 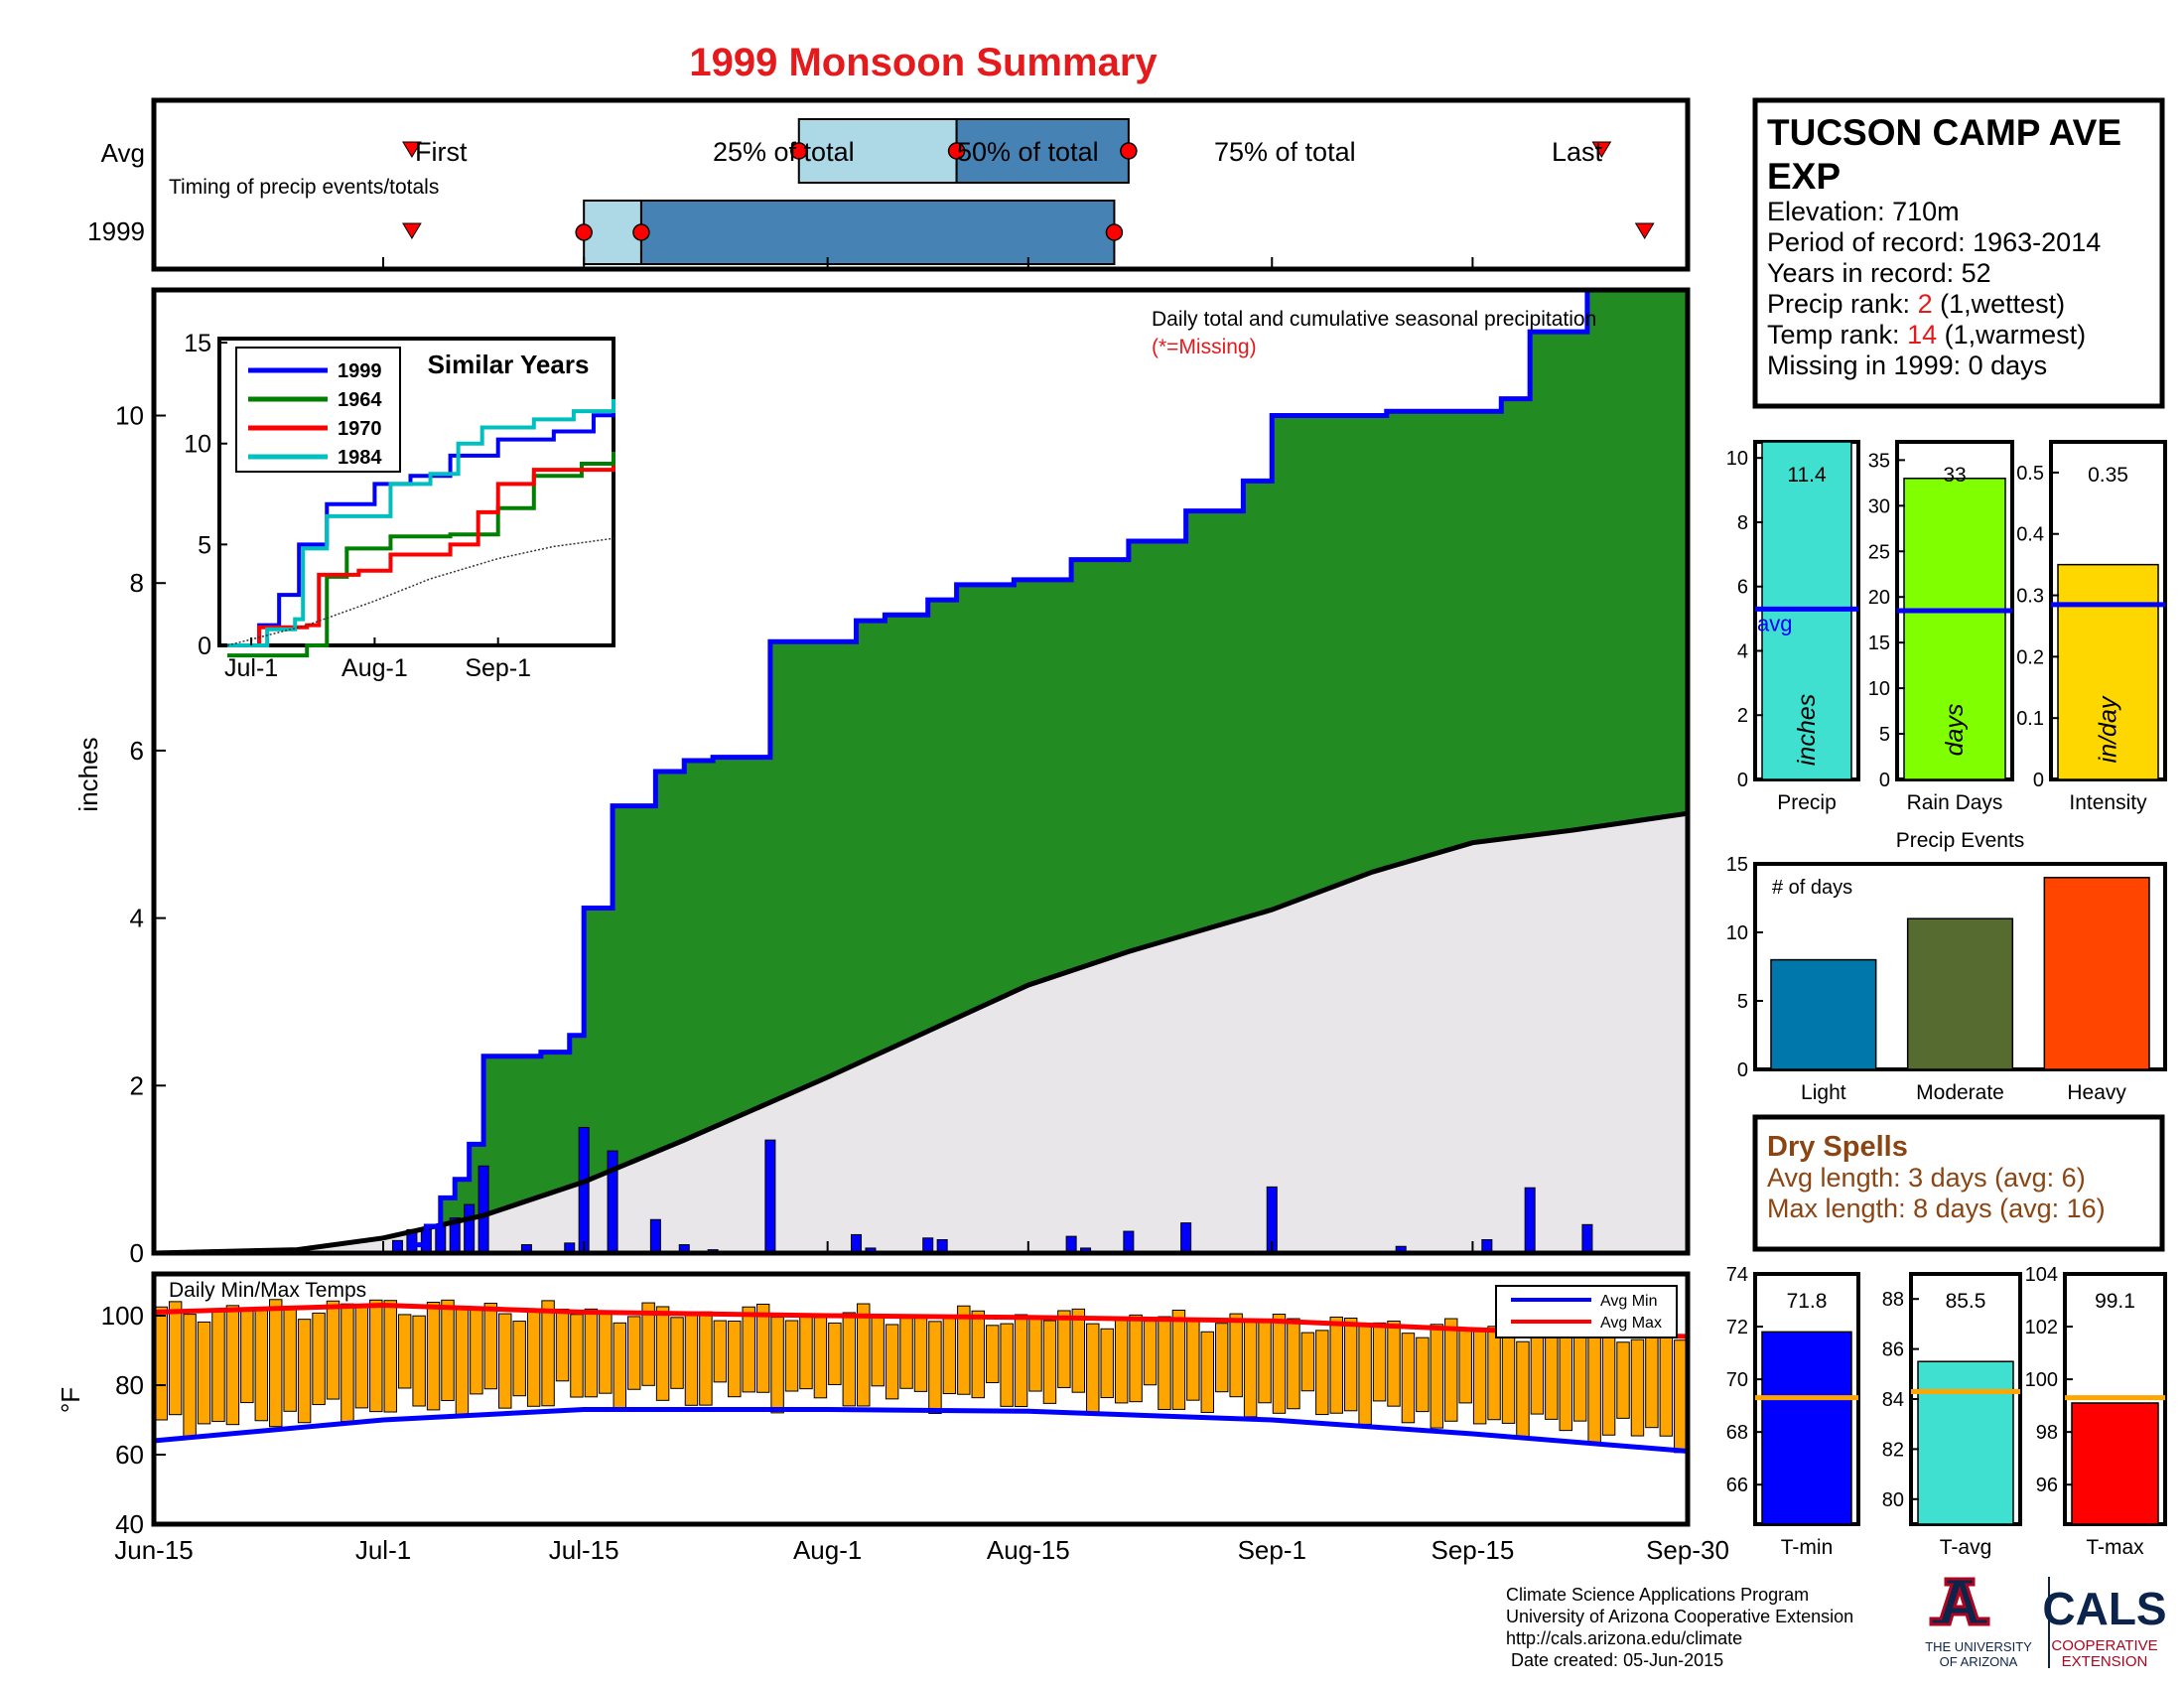 What do you see at coordinates (1204, 347) in the screenshot?
I see `main-missing-note: (*=Missing)` at bounding box center [1204, 347].